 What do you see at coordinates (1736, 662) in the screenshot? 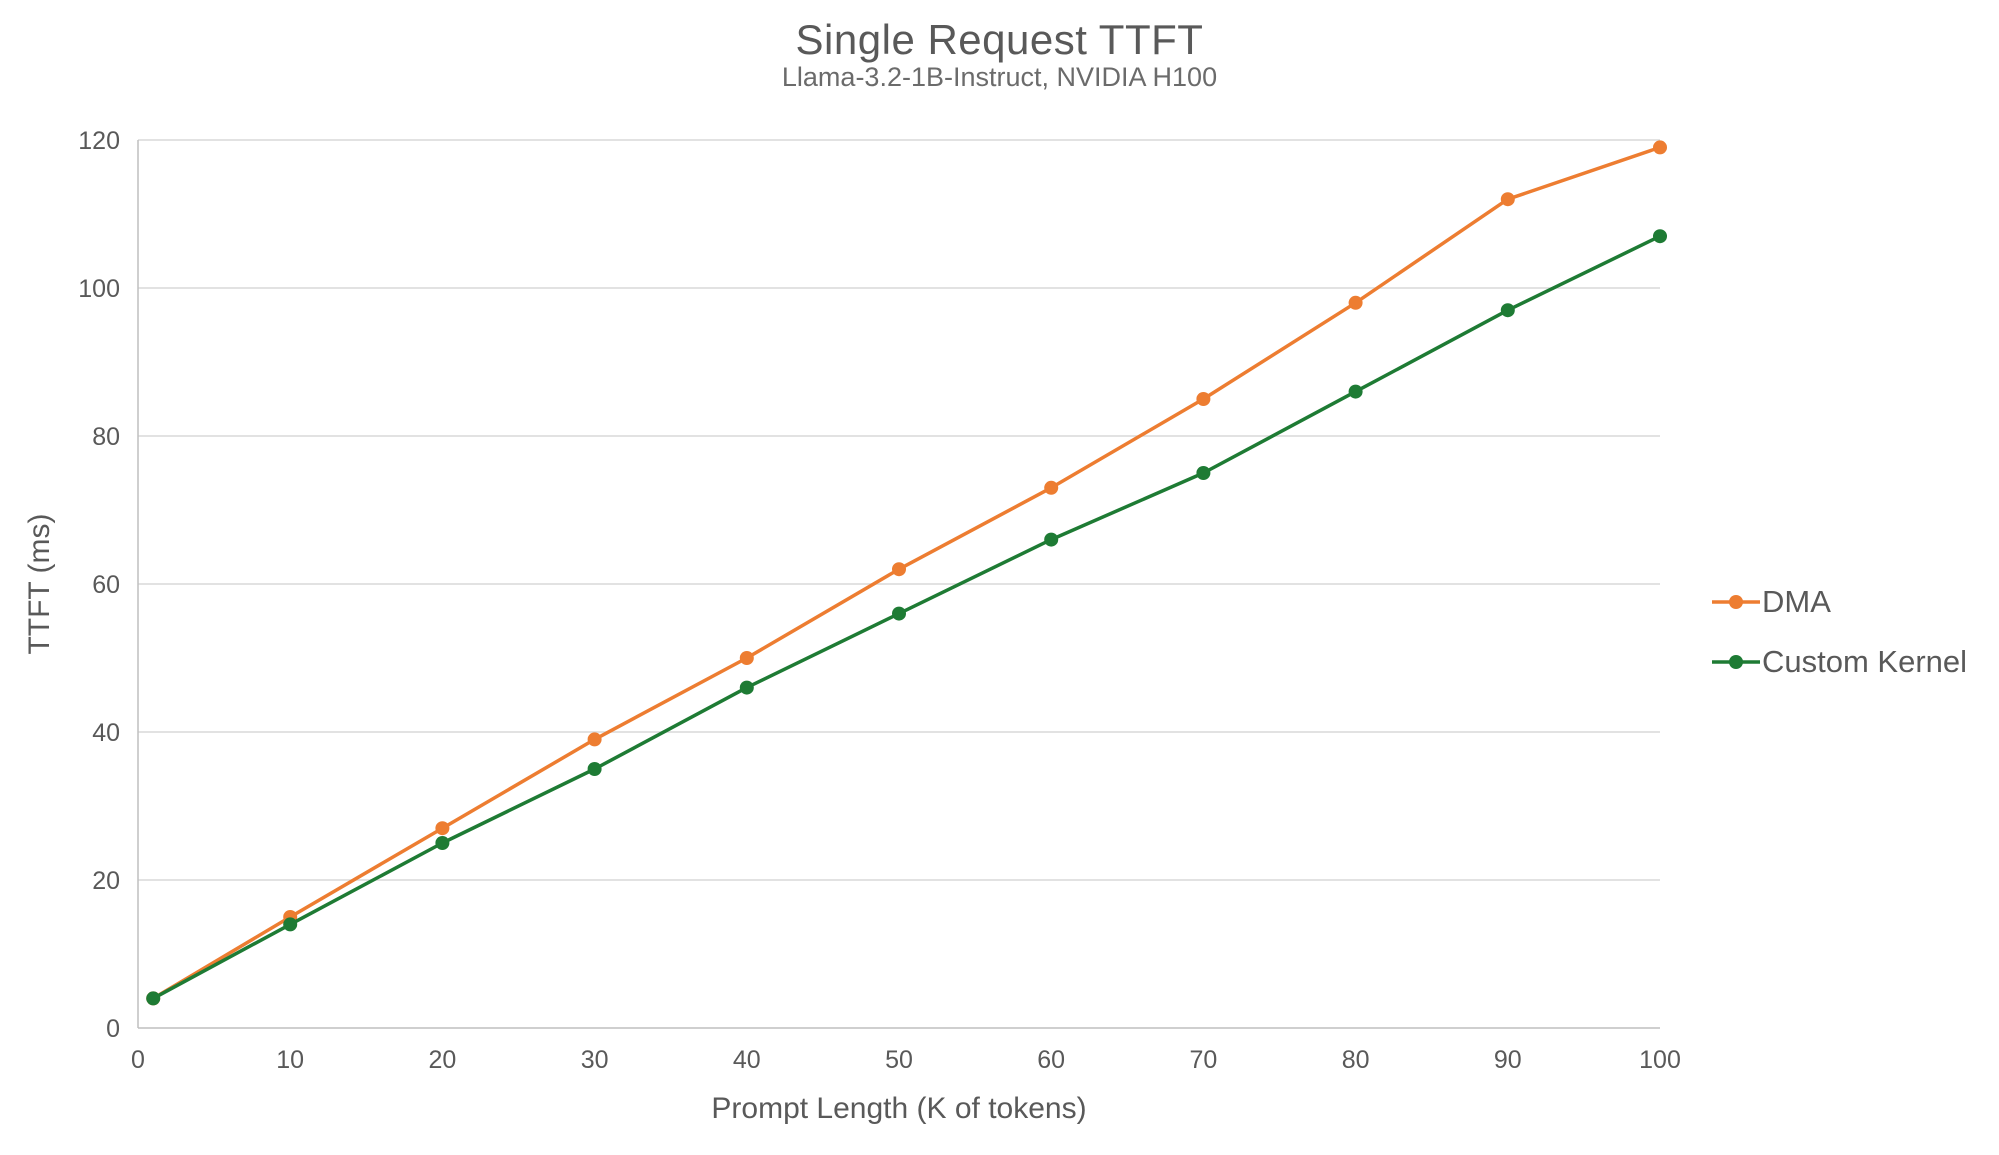
I see `legend-marker-custom-kernel` at bounding box center [1736, 662].